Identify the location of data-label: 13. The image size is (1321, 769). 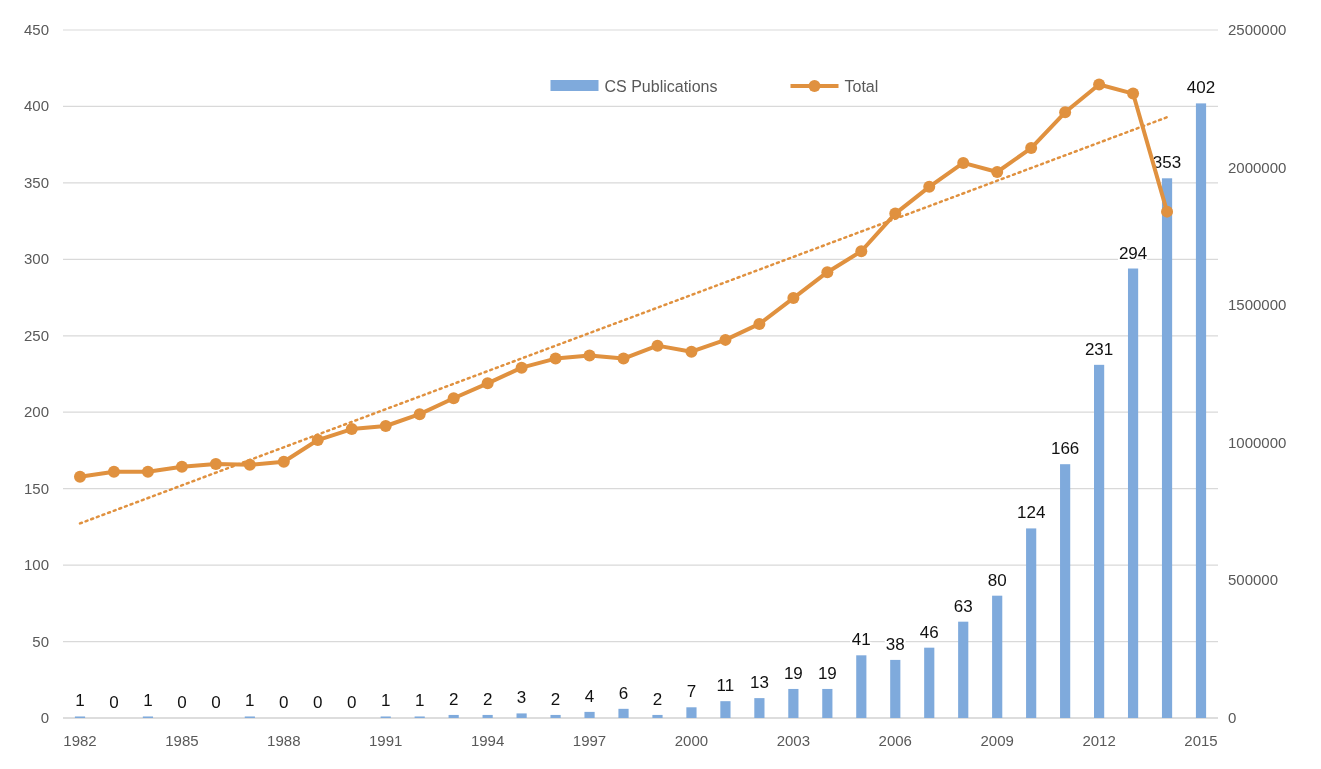
(759, 683).